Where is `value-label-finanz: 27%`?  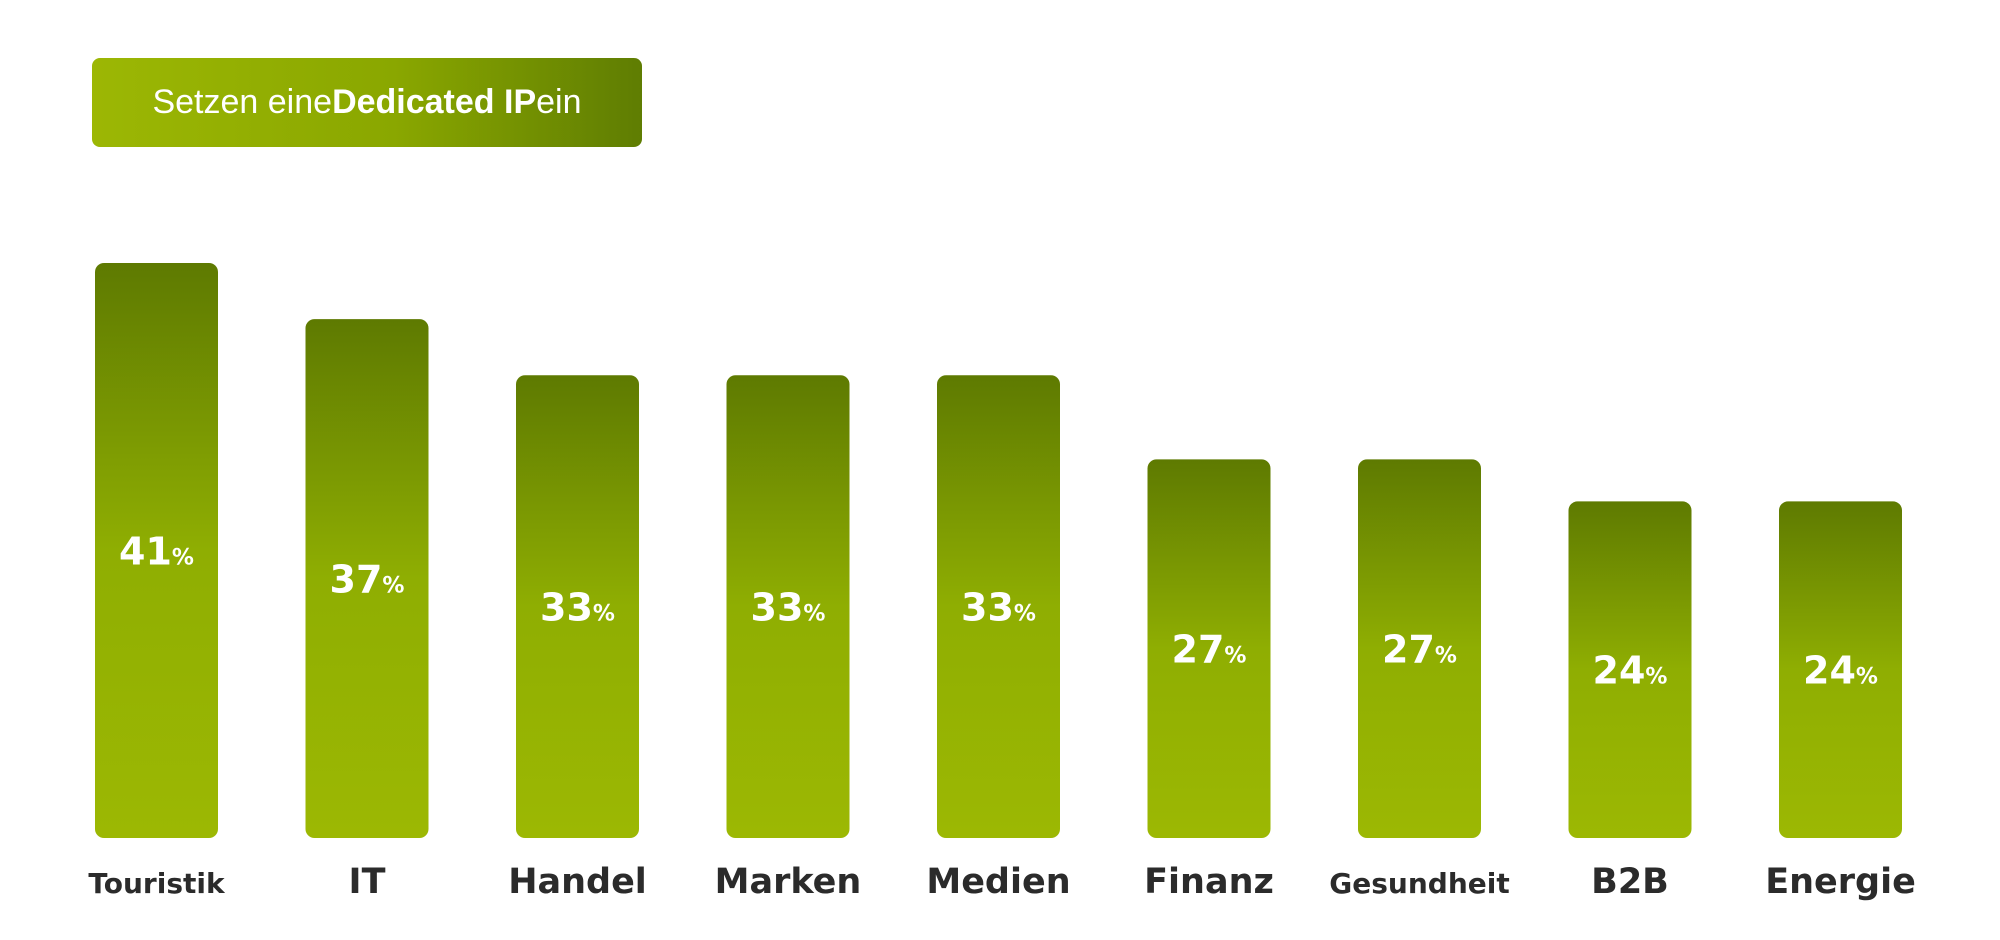
value-label-finanz: 27% is located at coordinates (1209, 650).